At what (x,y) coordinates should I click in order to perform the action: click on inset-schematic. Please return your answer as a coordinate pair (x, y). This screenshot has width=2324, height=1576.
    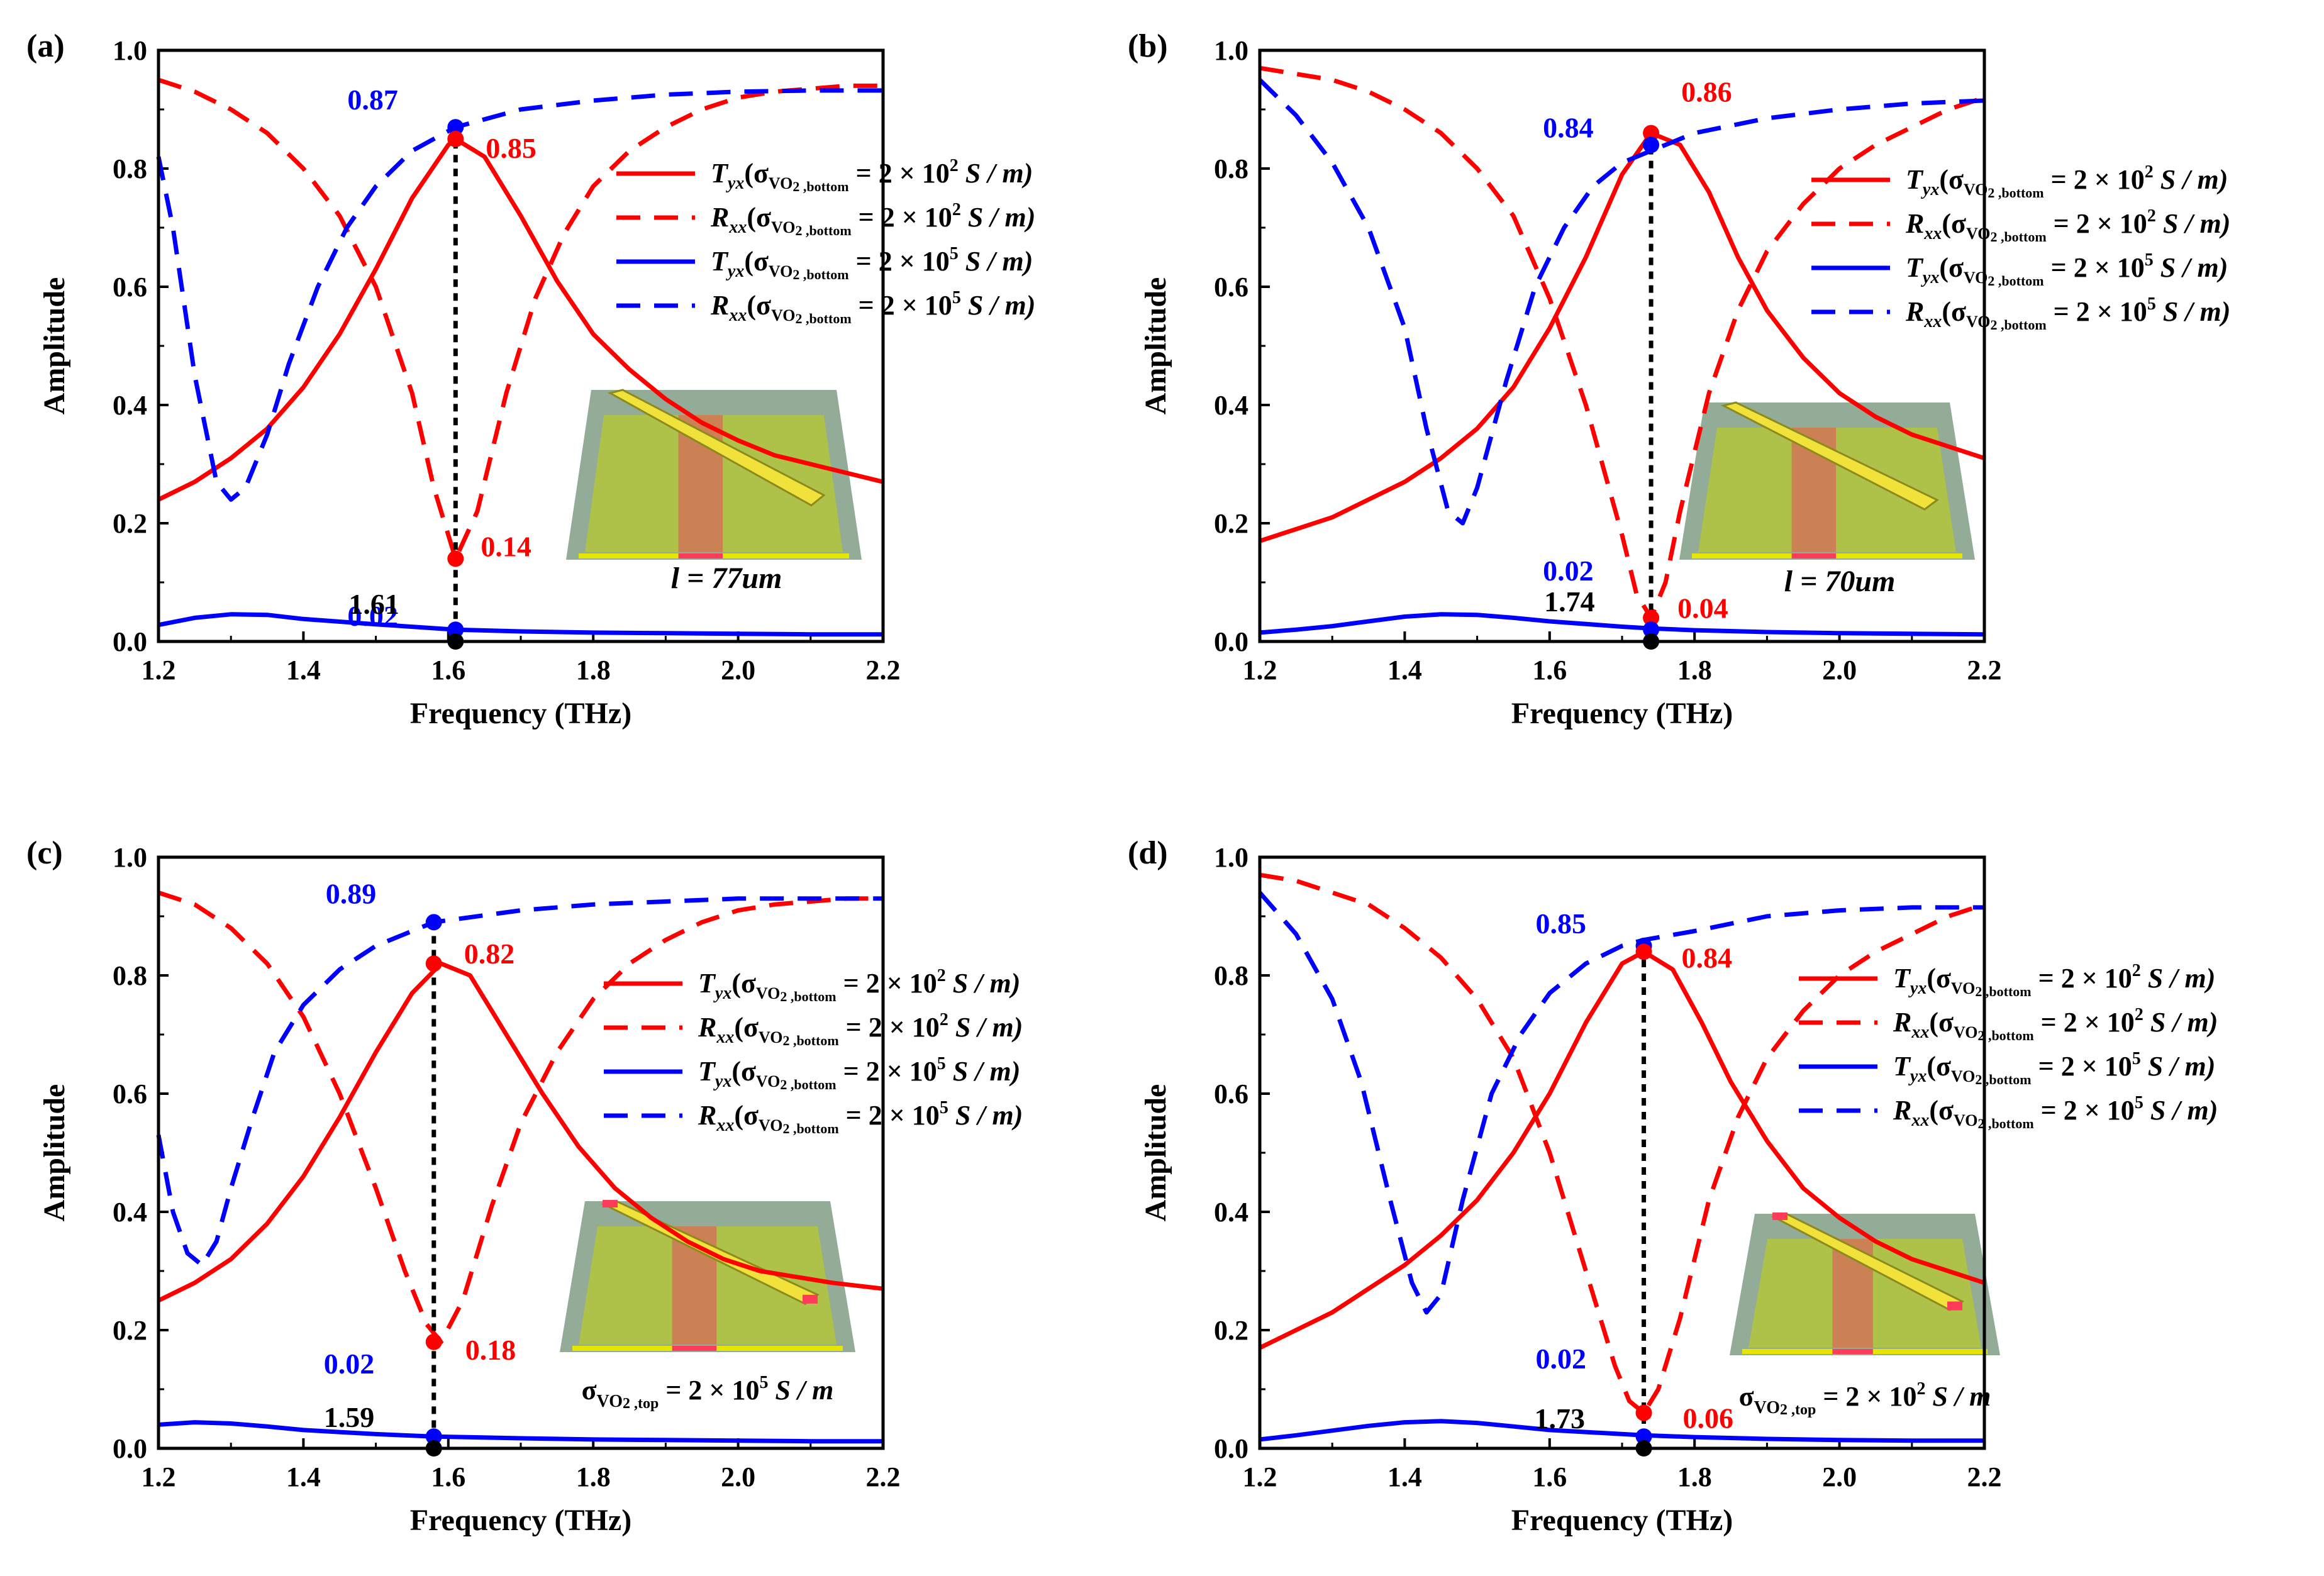
    Looking at the image, I should click on (1865, 1284).